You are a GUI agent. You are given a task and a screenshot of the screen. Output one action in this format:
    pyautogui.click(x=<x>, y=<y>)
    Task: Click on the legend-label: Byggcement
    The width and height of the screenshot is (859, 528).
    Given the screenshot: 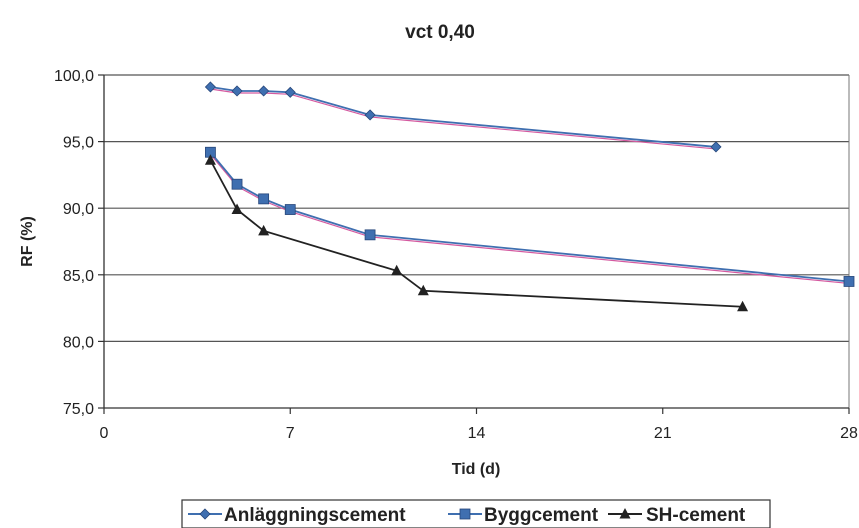 What is the action you would take?
    pyautogui.click(x=541, y=515)
    